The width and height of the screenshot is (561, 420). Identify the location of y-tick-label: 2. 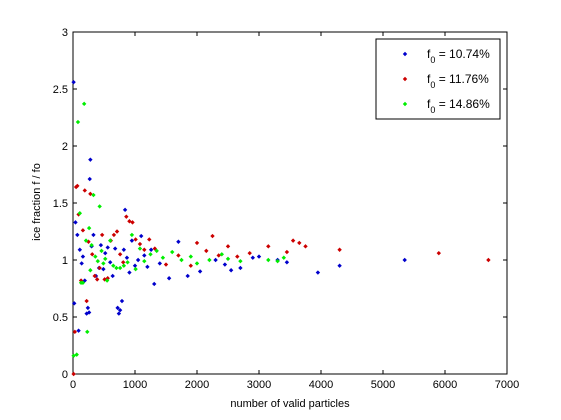
(65, 147).